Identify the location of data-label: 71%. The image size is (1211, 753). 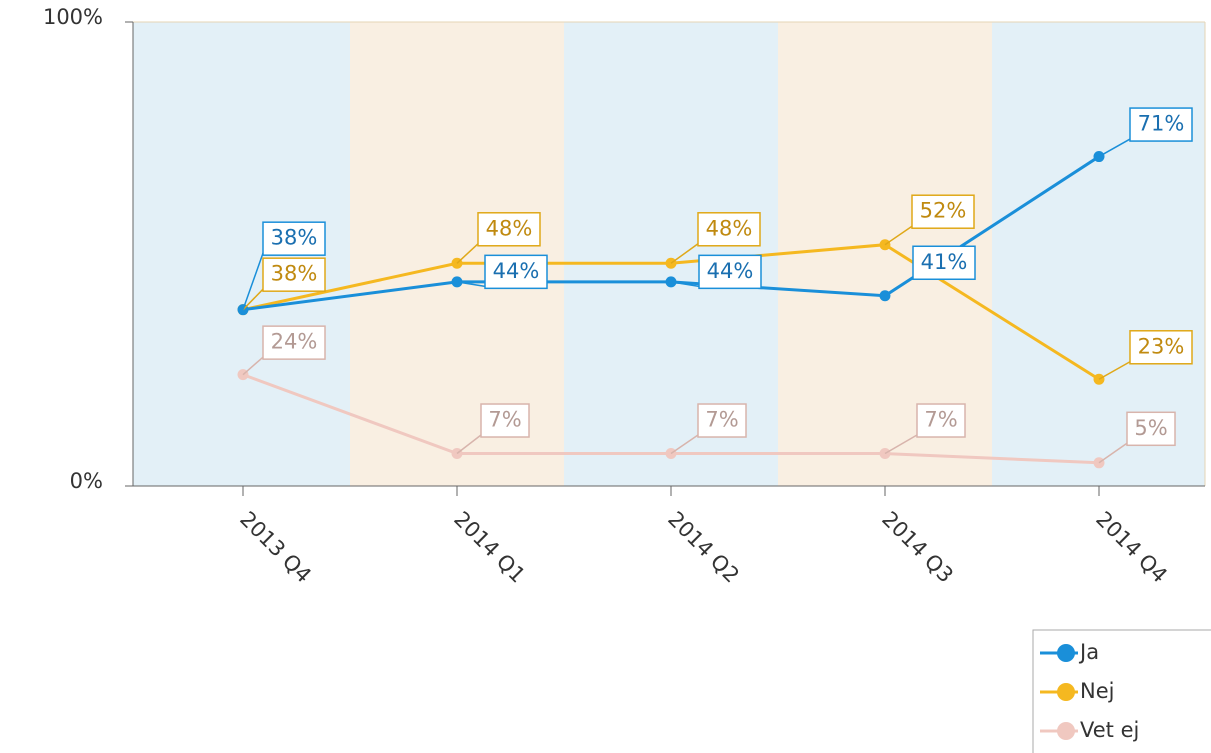
(1161, 124).